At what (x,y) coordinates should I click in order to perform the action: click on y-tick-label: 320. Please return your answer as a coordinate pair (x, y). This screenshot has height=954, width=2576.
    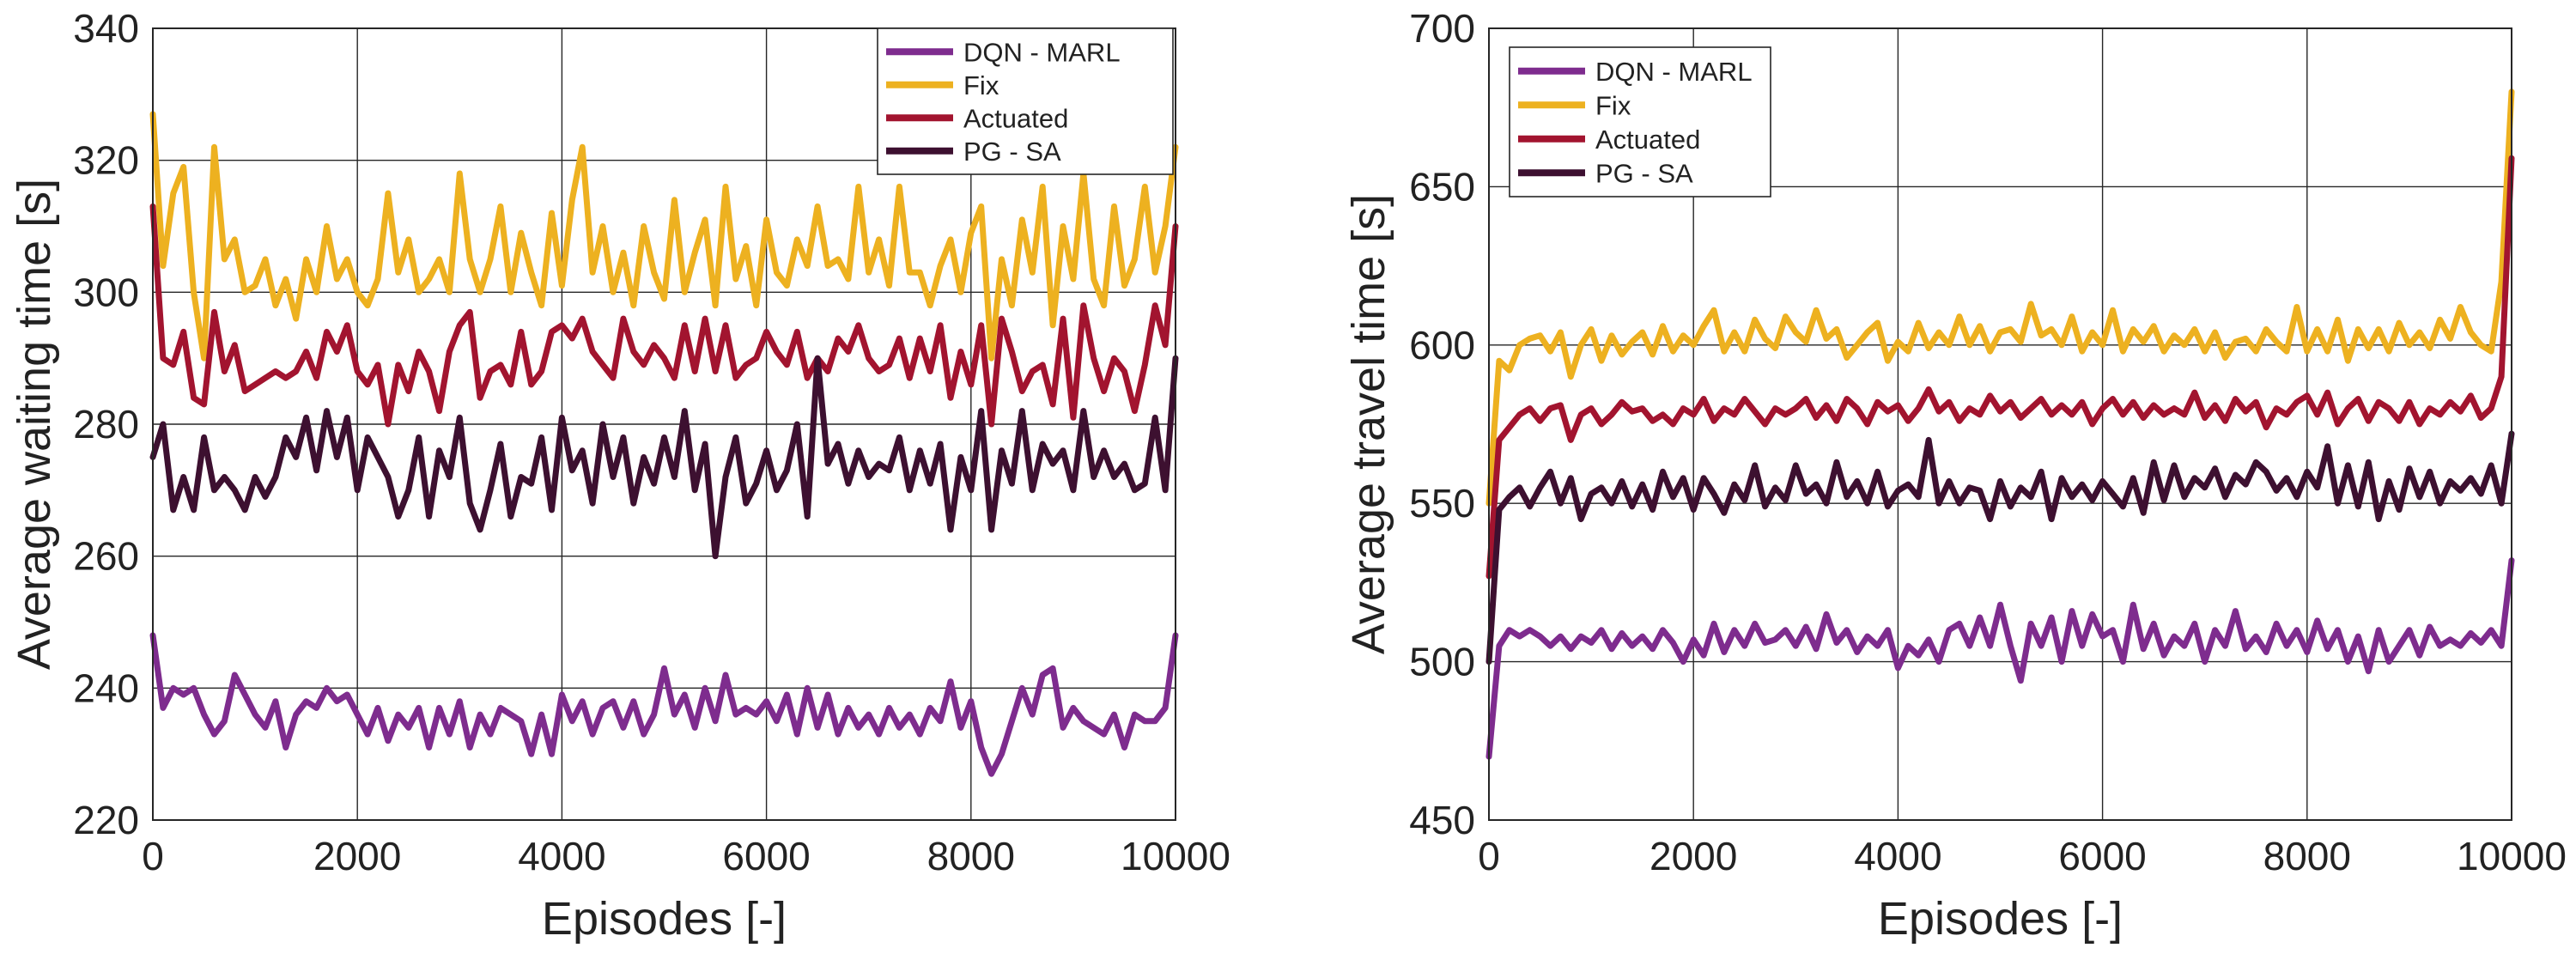
    Looking at the image, I should click on (106, 160).